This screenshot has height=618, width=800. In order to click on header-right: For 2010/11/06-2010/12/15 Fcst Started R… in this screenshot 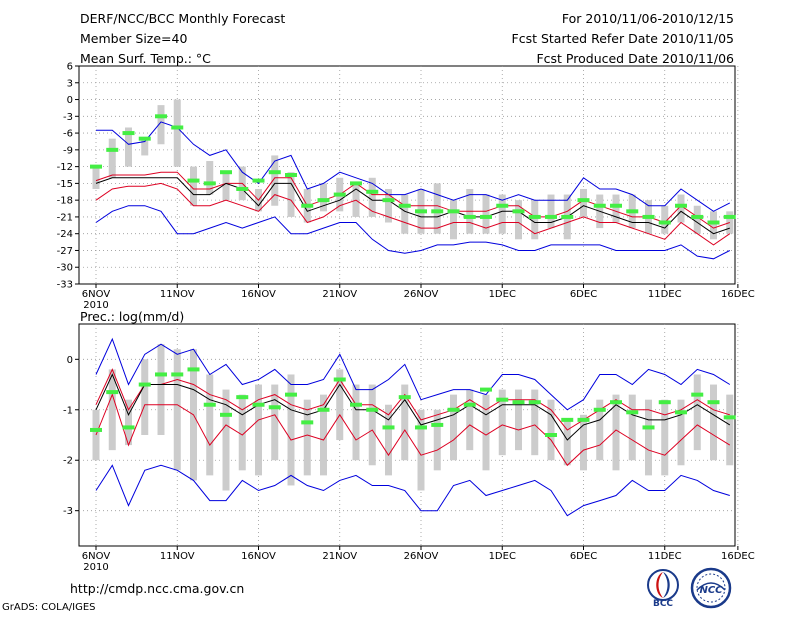, I will do `click(623, 41)`.